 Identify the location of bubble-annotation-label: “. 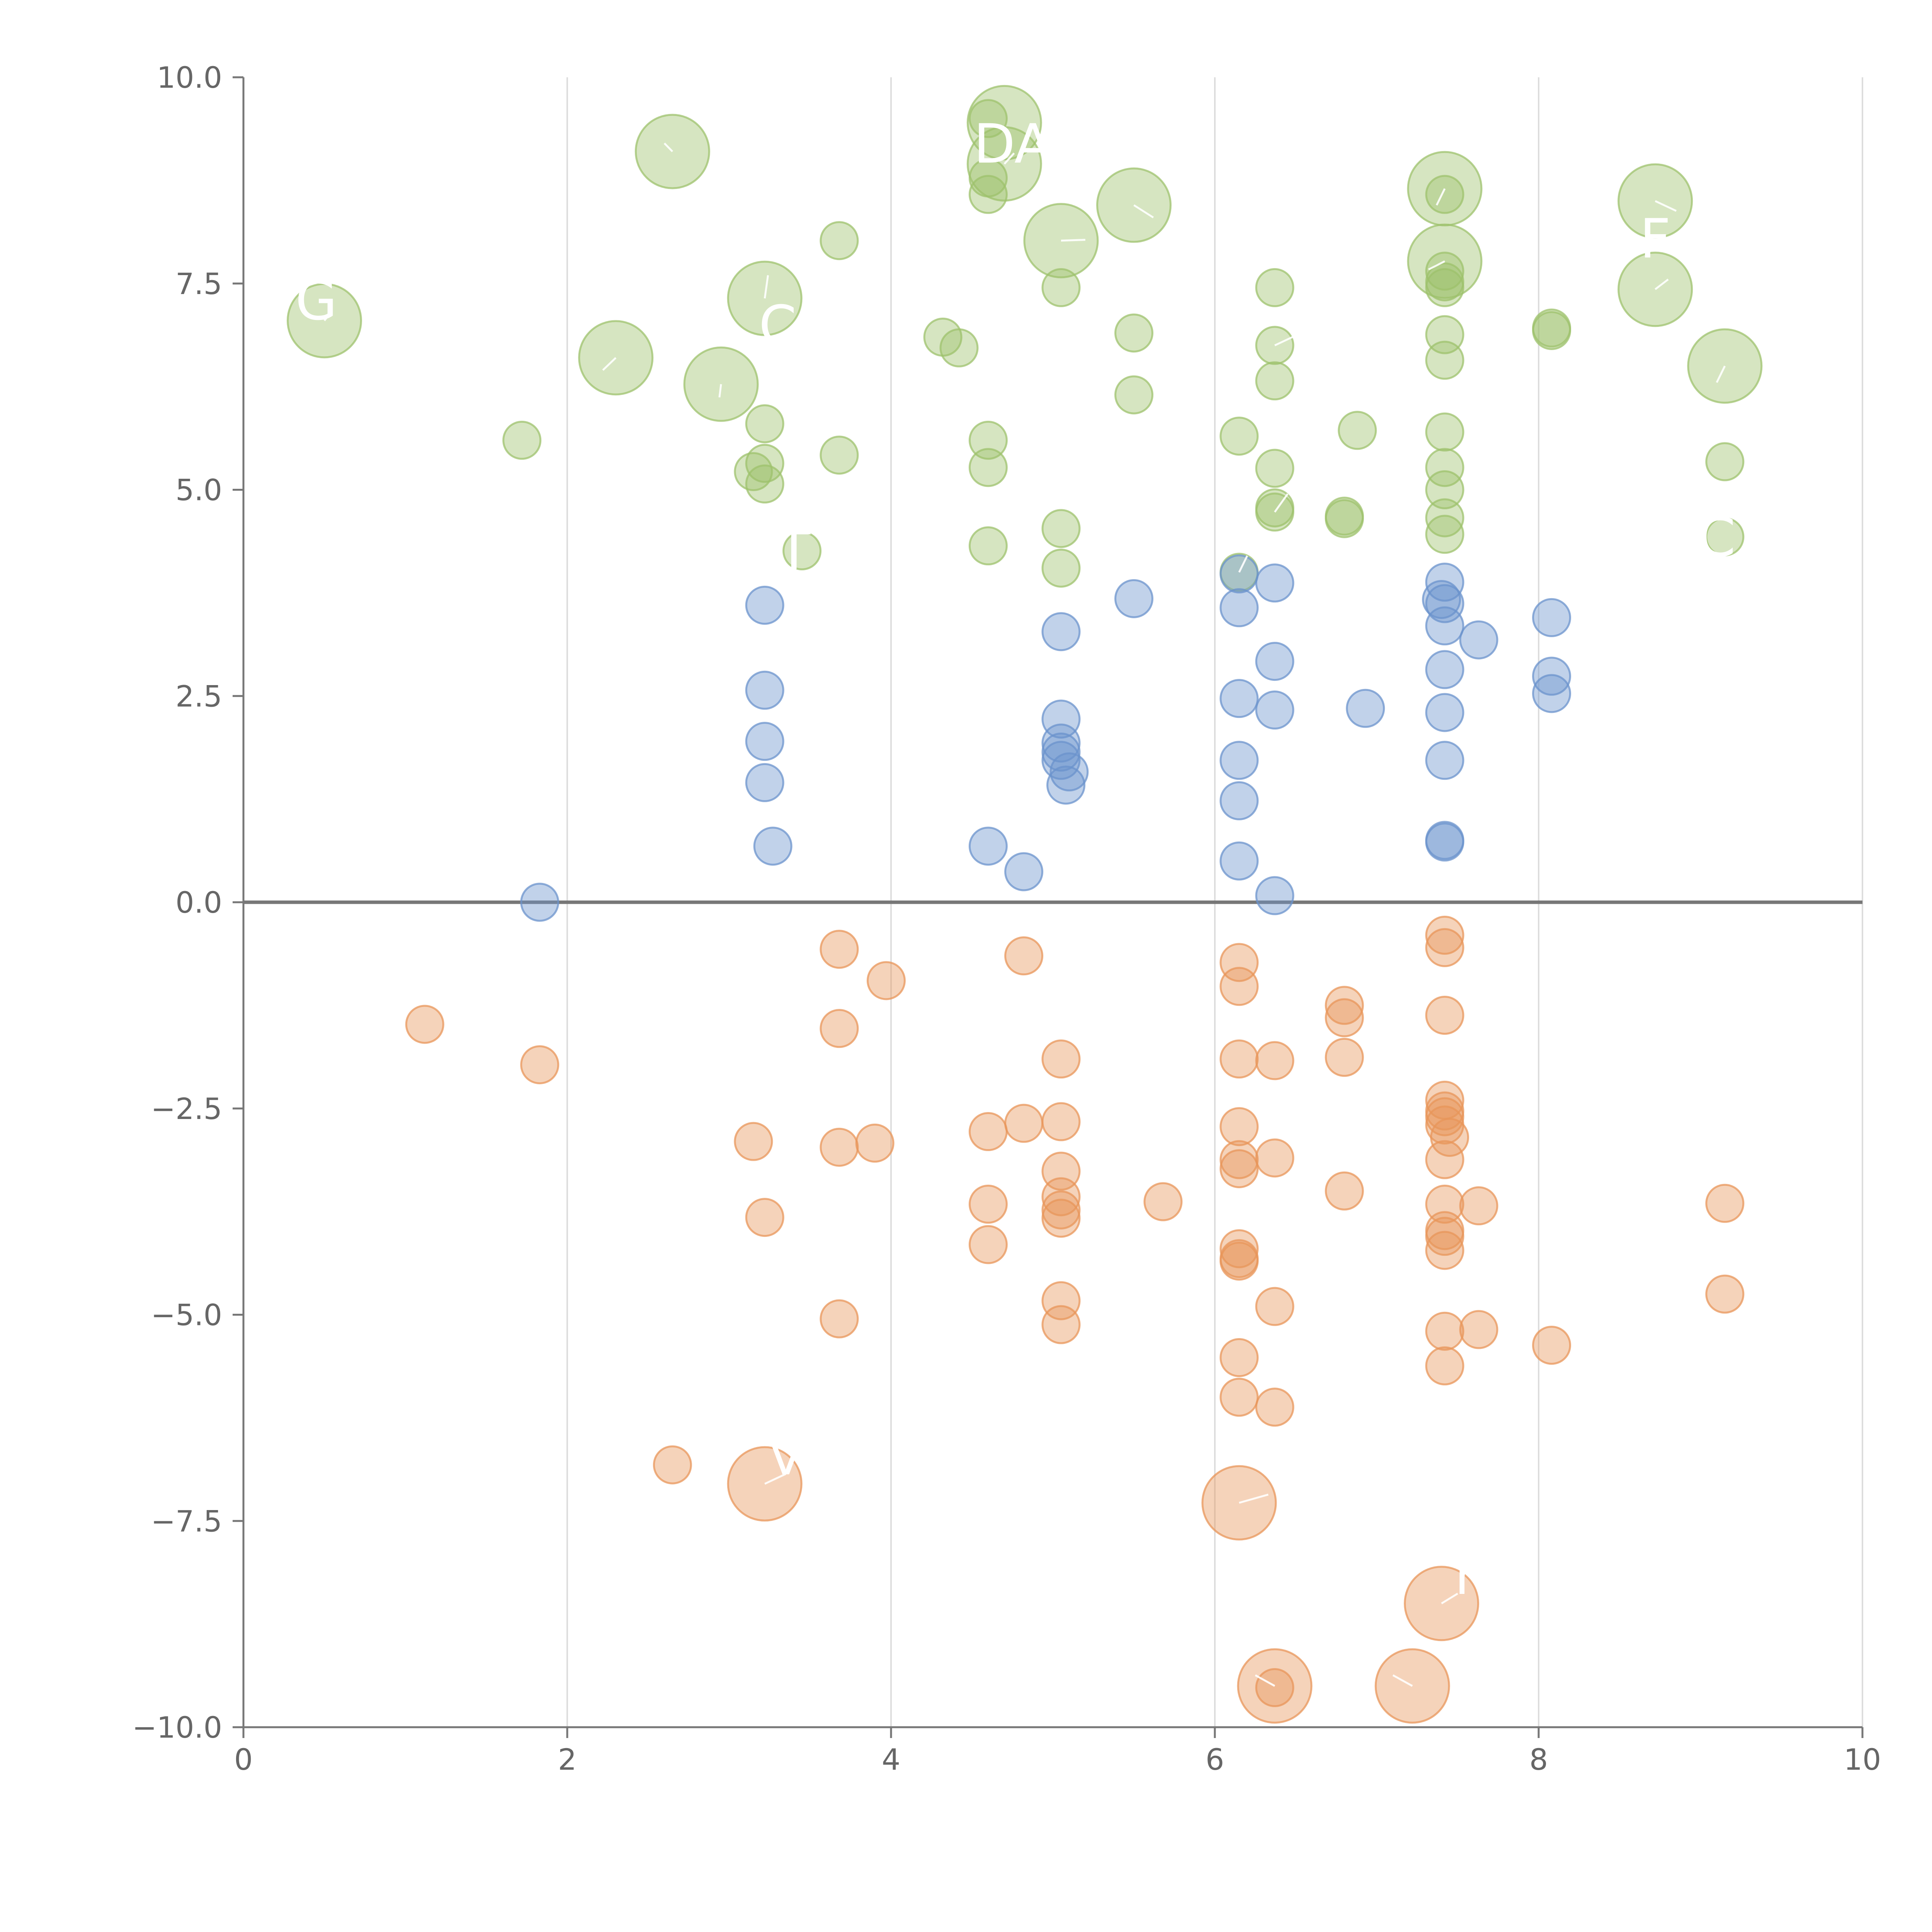
(1361, 417).